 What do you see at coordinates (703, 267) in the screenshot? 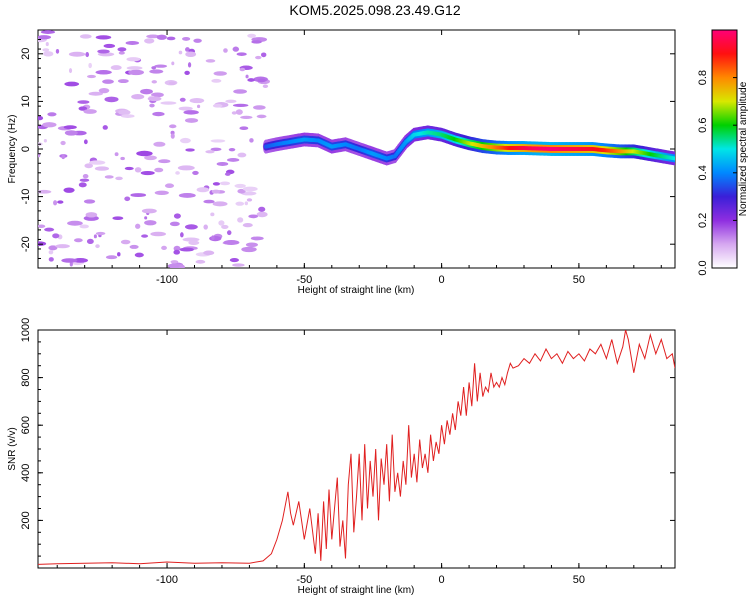
I see `colorbar-tick-label: 0.0` at bounding box center [703, 267].